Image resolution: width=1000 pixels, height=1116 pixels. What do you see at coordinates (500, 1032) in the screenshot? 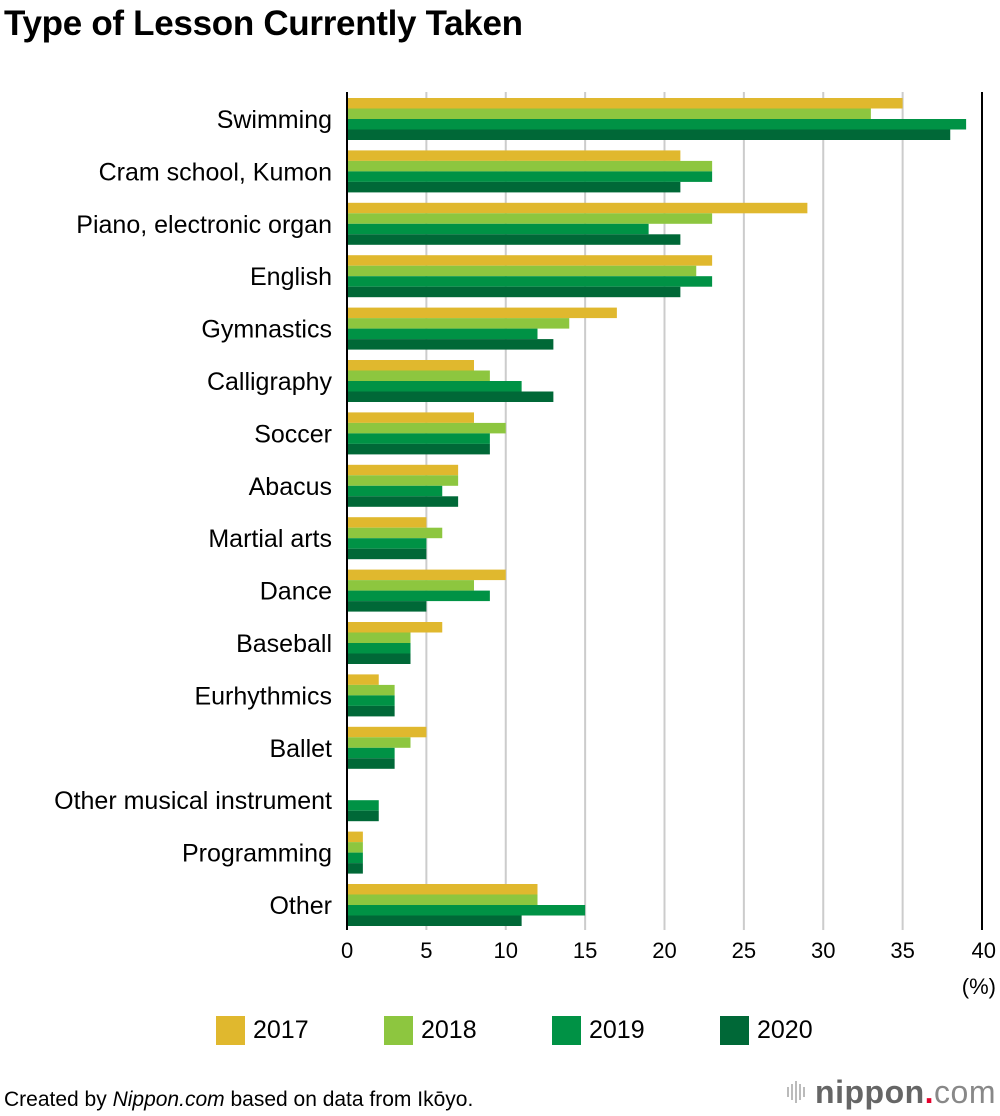
I see `legend: 2017 2018 2019 2020` at bounding box center [500, 1032].